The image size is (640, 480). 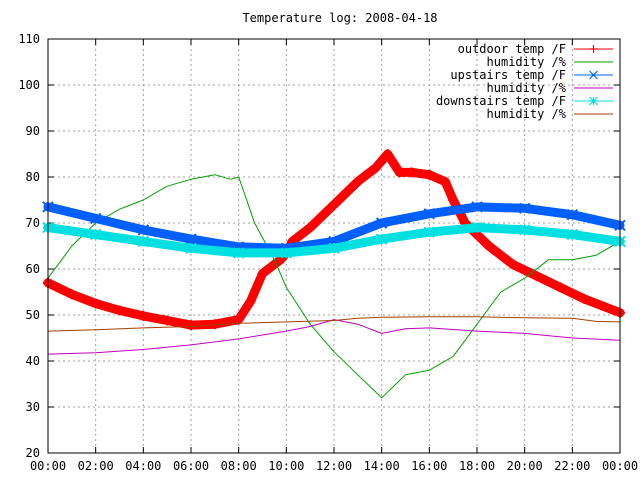 I want to click on x-tick-label: 20:00, so click(x=525, y=466).